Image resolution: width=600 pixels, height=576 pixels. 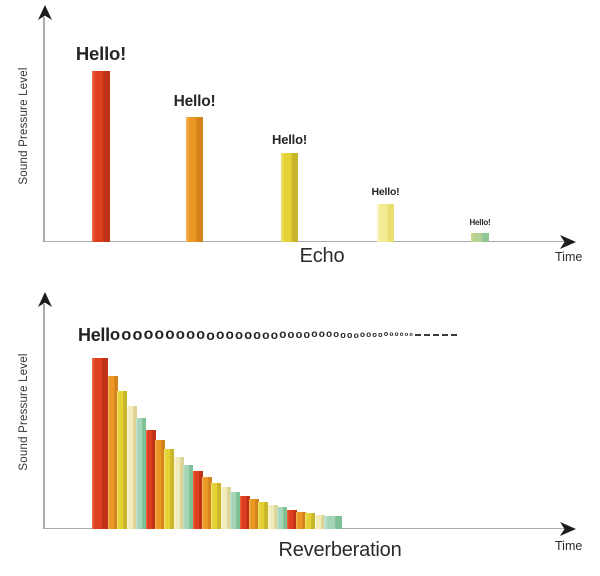 I want to click on chart-title-echo: Echo, so click(x=322, y=256).